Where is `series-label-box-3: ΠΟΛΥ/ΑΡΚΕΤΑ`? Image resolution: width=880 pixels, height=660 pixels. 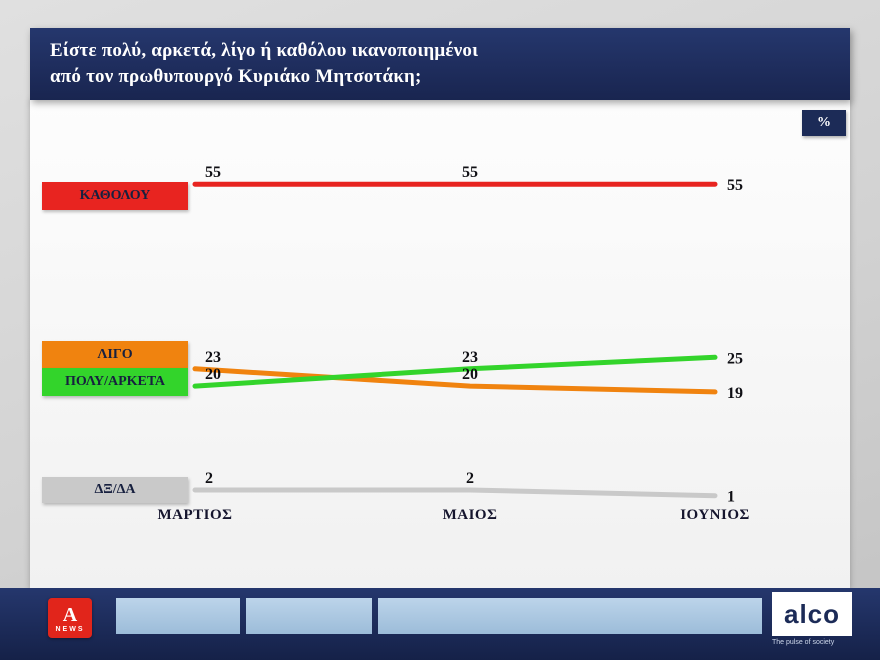 series-label-box-3: ΠΟΛΥ/ΑΡΚΕΤΑ is located at coordinates (115, 382).